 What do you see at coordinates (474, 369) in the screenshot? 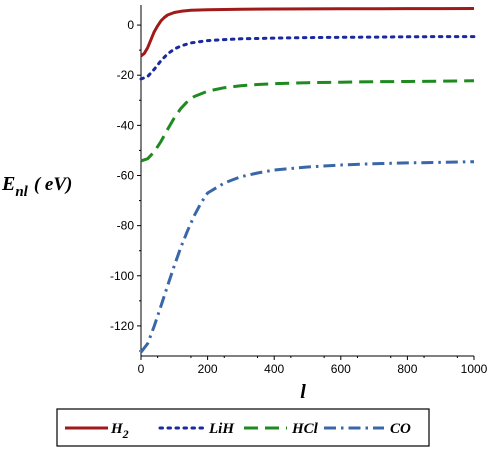
I see `x-tick-label: 1000` at bounding box center [474, 369].